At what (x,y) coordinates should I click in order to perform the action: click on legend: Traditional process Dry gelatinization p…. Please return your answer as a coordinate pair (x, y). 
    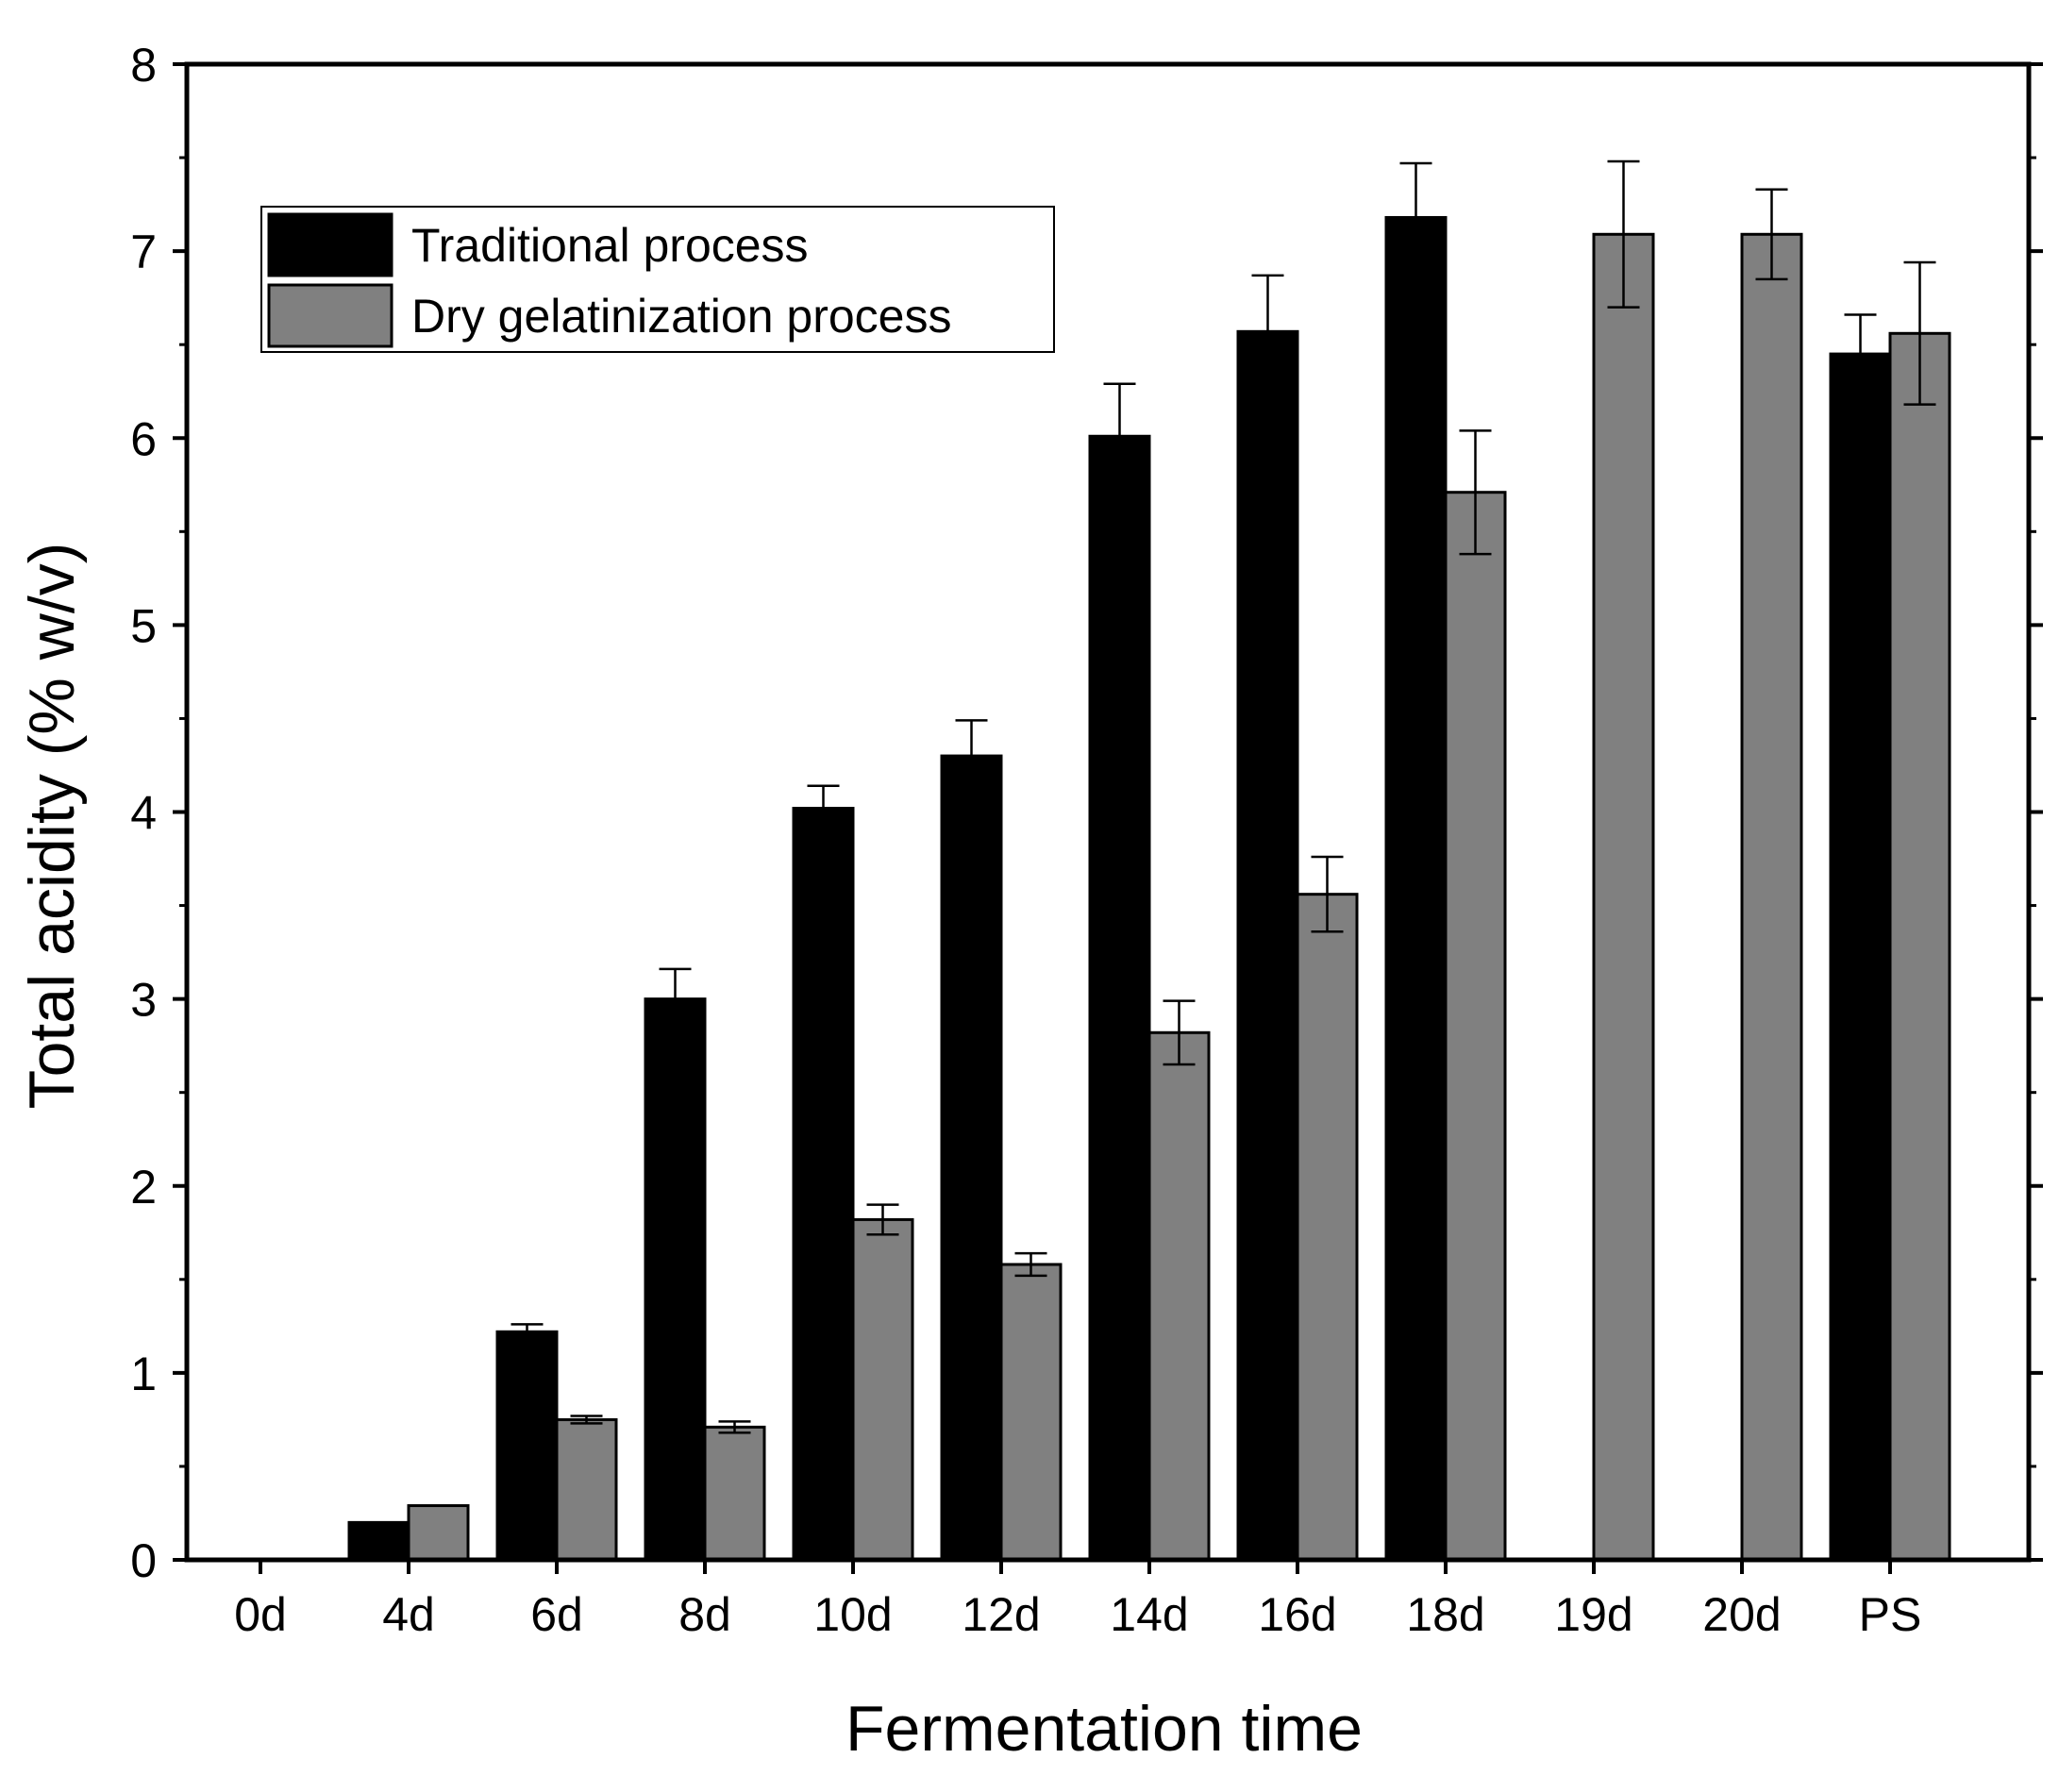
    Looking at the image, I should click on (657, 279).